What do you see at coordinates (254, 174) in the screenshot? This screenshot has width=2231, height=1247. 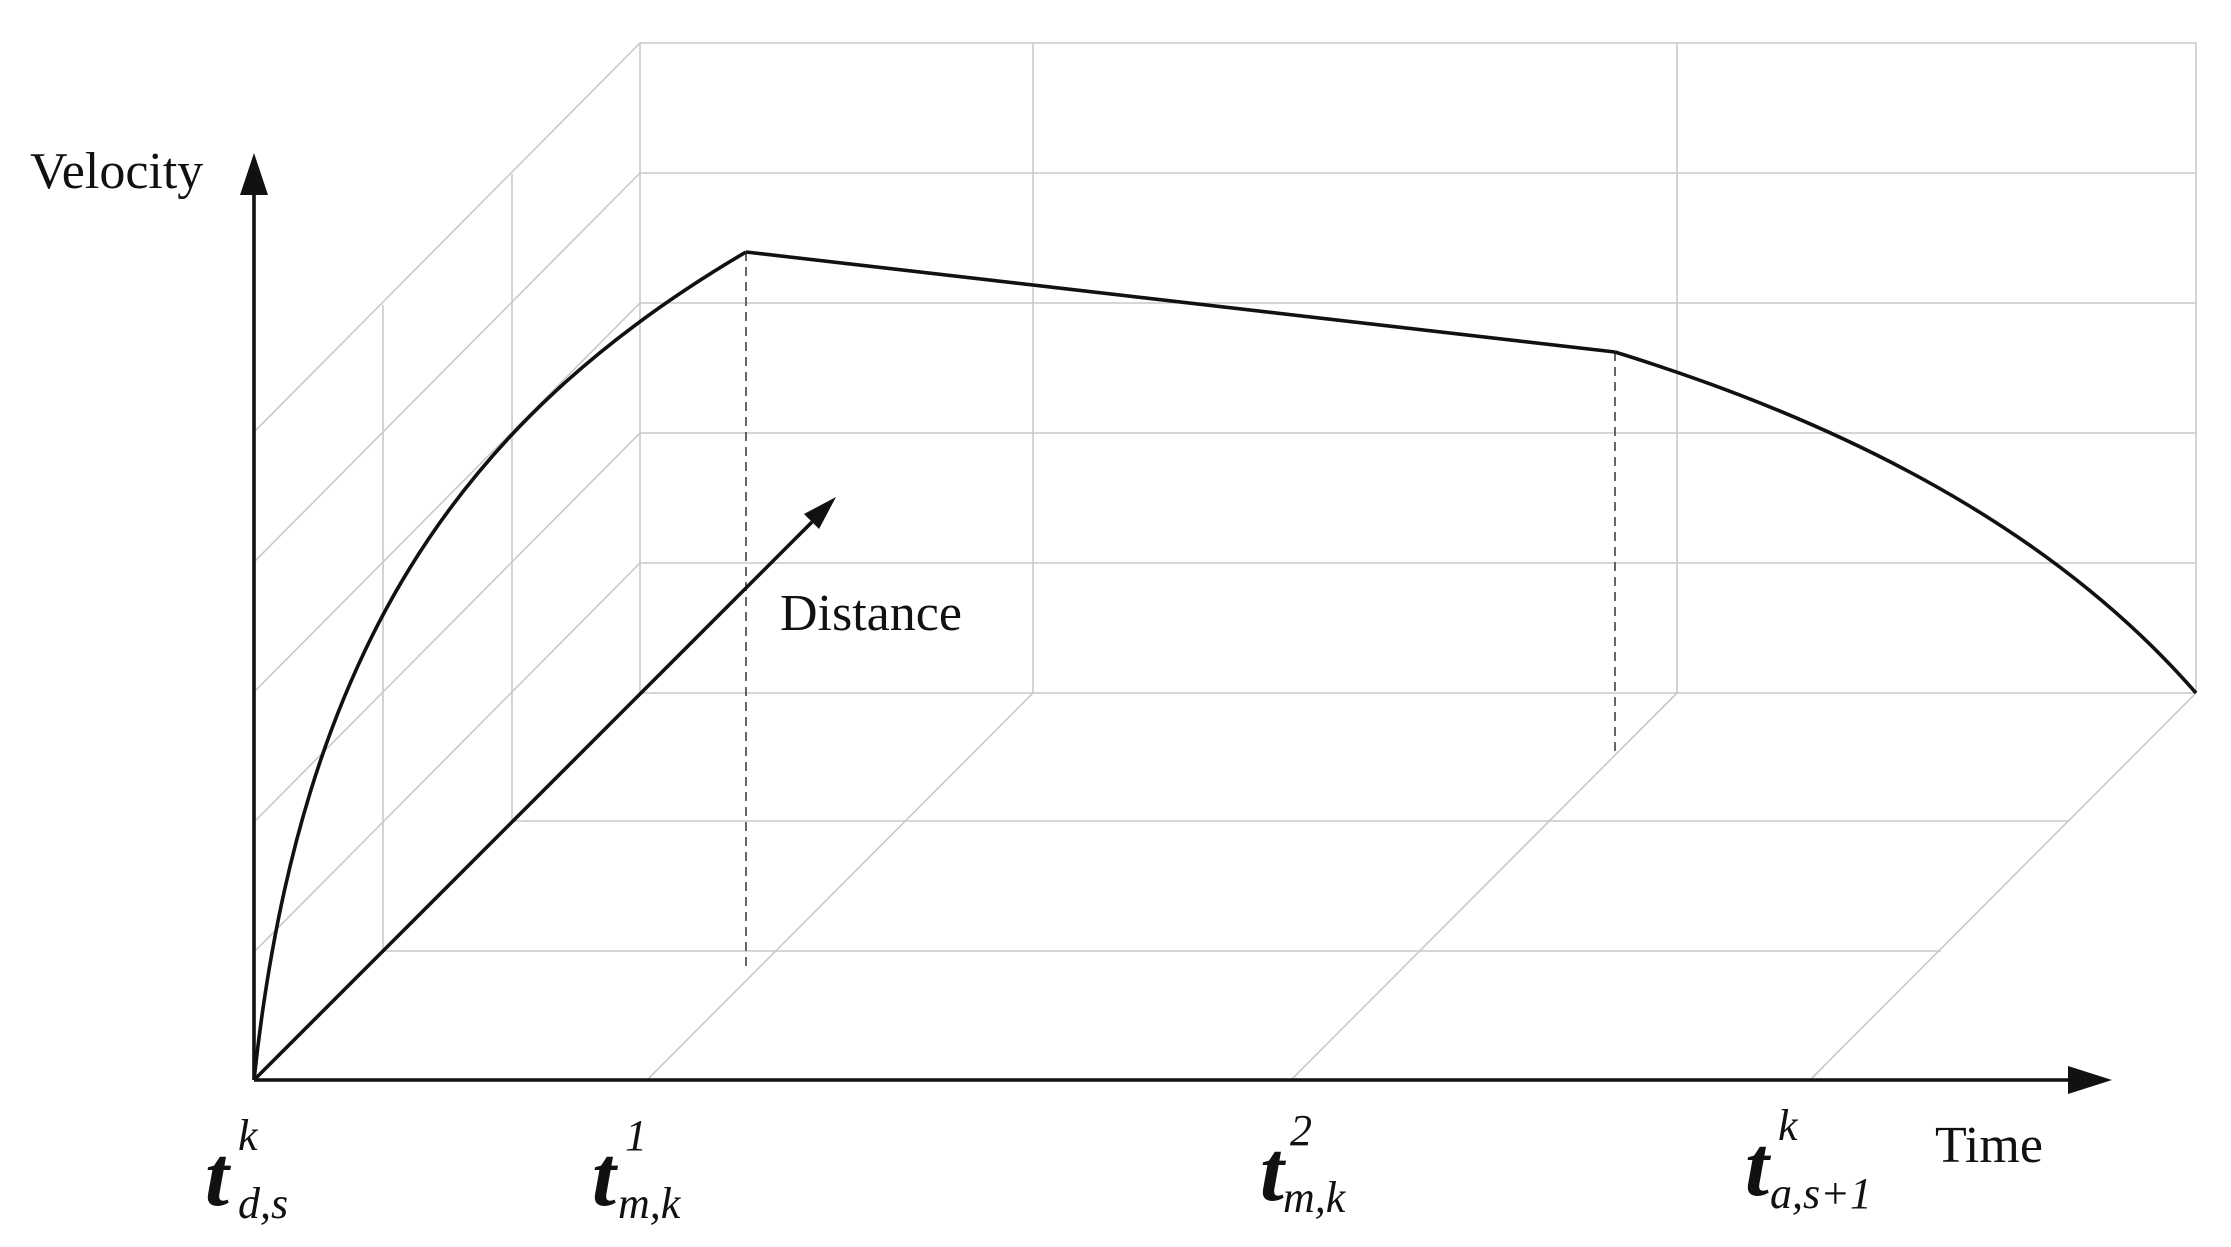 I see `velocity-axis-arrowhead` at bounding box center [254, 174].